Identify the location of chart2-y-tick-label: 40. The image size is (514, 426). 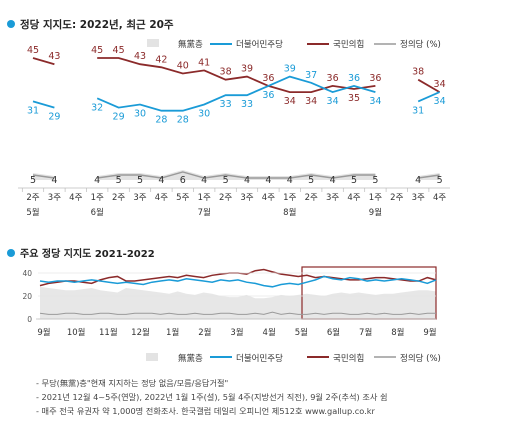
(27, 273).